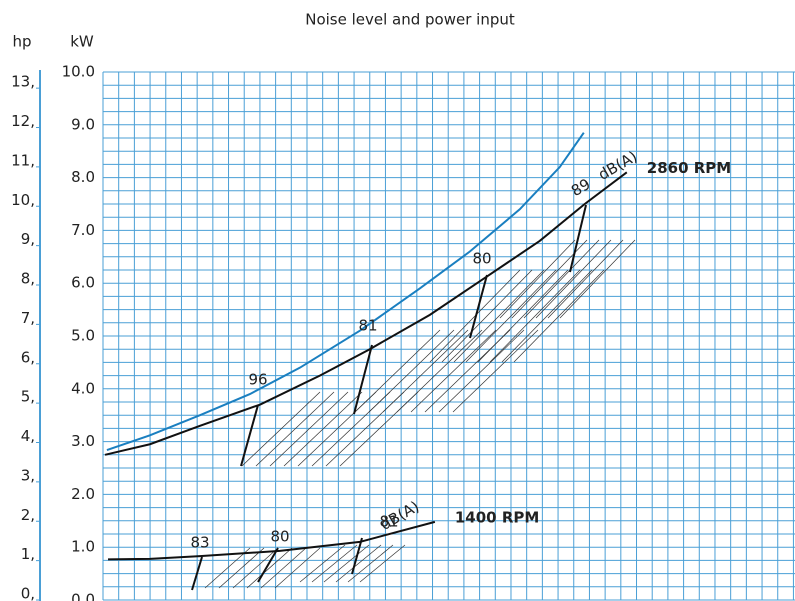  Describe the element at coordinates (78, 72) in the screenshot. I see `y-tick-label: 10.0` at that location.